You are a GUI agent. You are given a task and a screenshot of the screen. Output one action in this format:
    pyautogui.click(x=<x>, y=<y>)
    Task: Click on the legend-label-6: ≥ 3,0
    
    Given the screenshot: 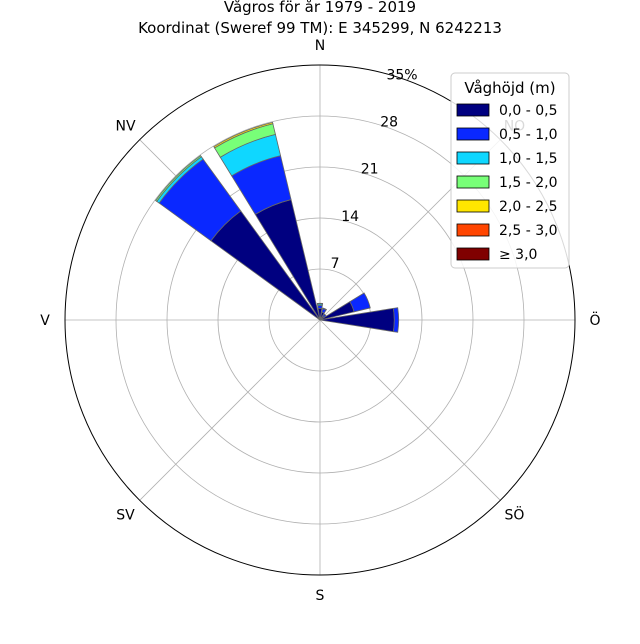 What is the action you would take?
    pyautogui.click(x=518, y=255)
    